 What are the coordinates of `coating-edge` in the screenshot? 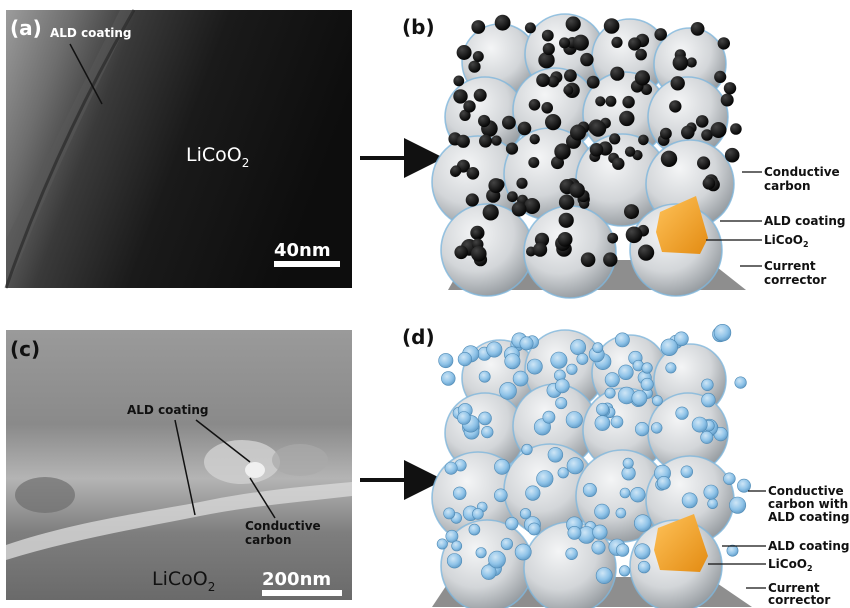 It's located at (70, 149).